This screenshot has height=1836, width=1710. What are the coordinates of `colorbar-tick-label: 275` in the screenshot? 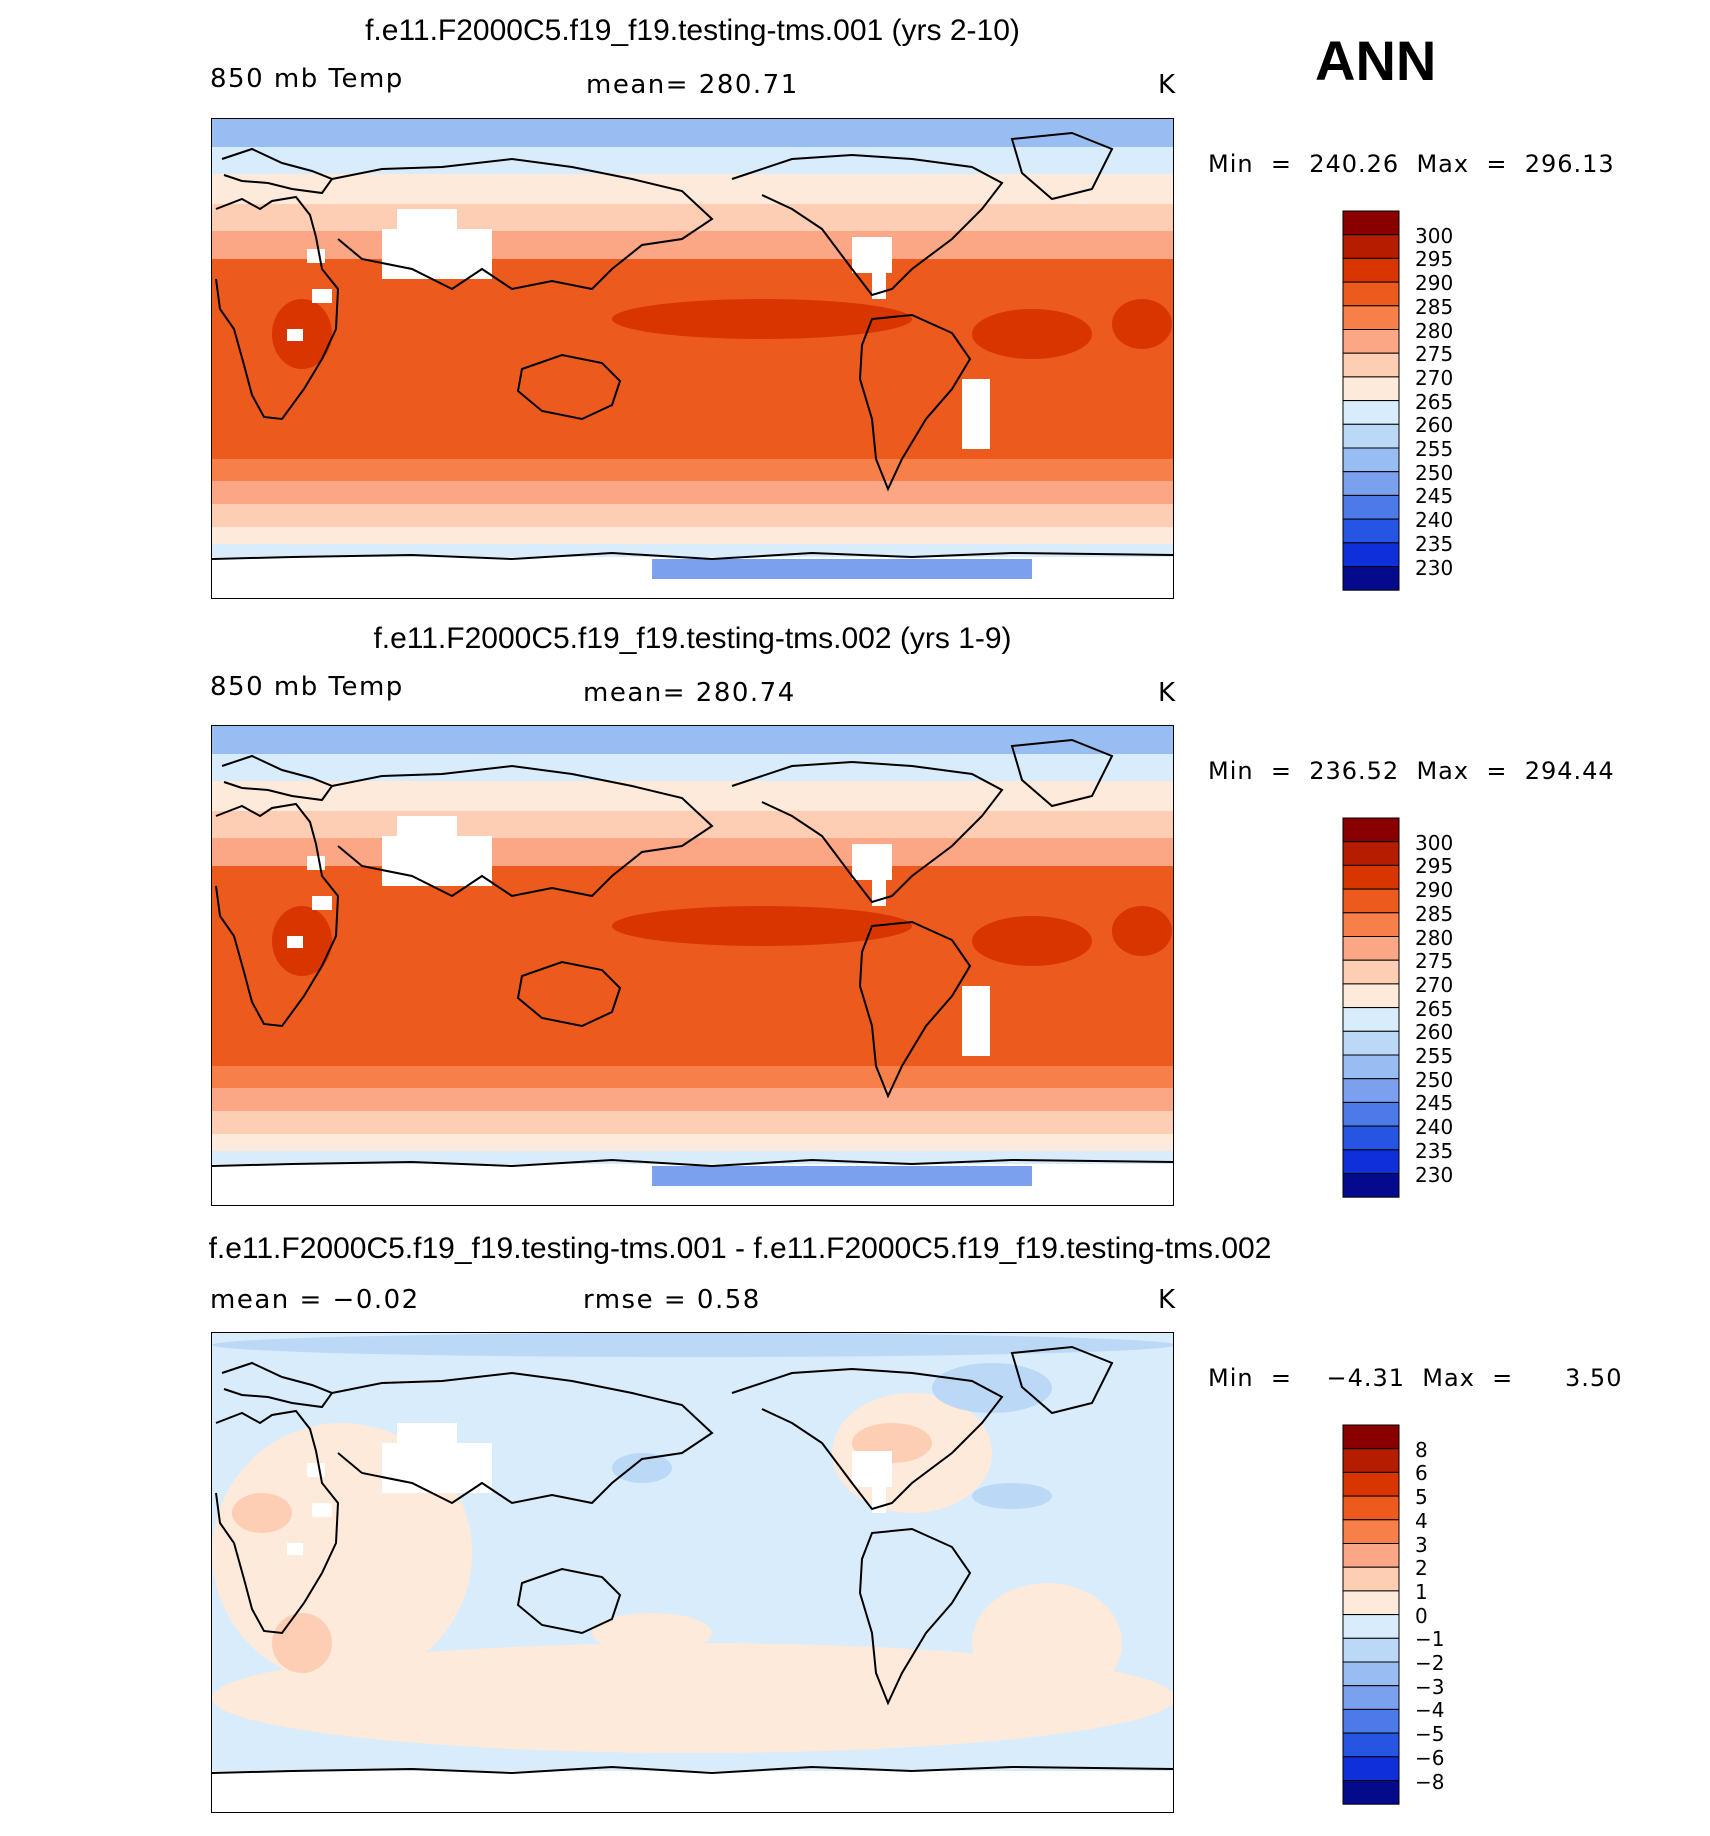 It's located at (1434, 961).